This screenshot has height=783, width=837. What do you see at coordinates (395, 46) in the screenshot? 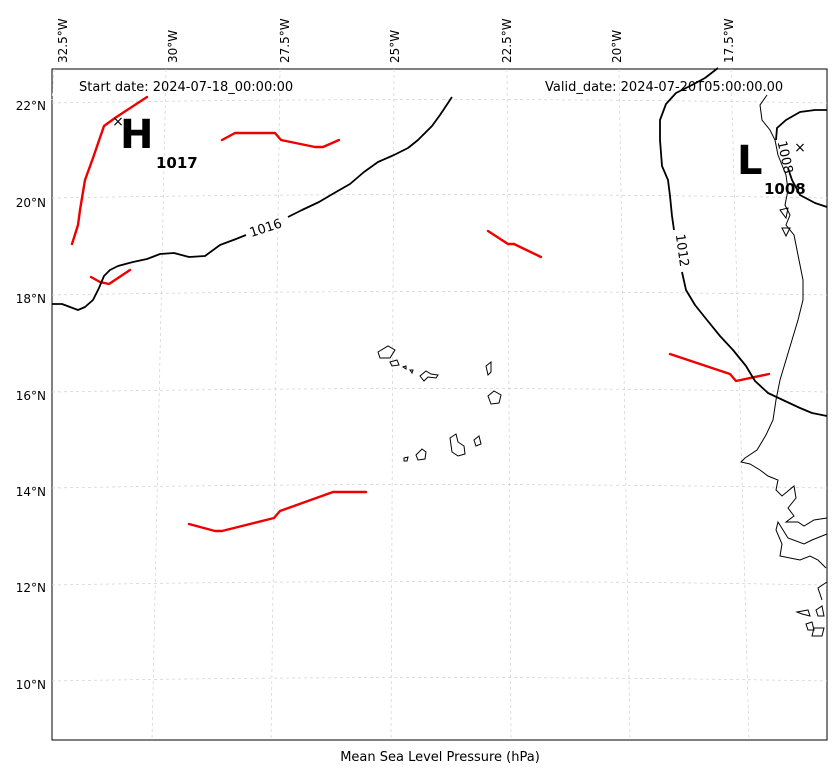
I see `lon-tick-label: 25°W` at bounding box center [395, 46].